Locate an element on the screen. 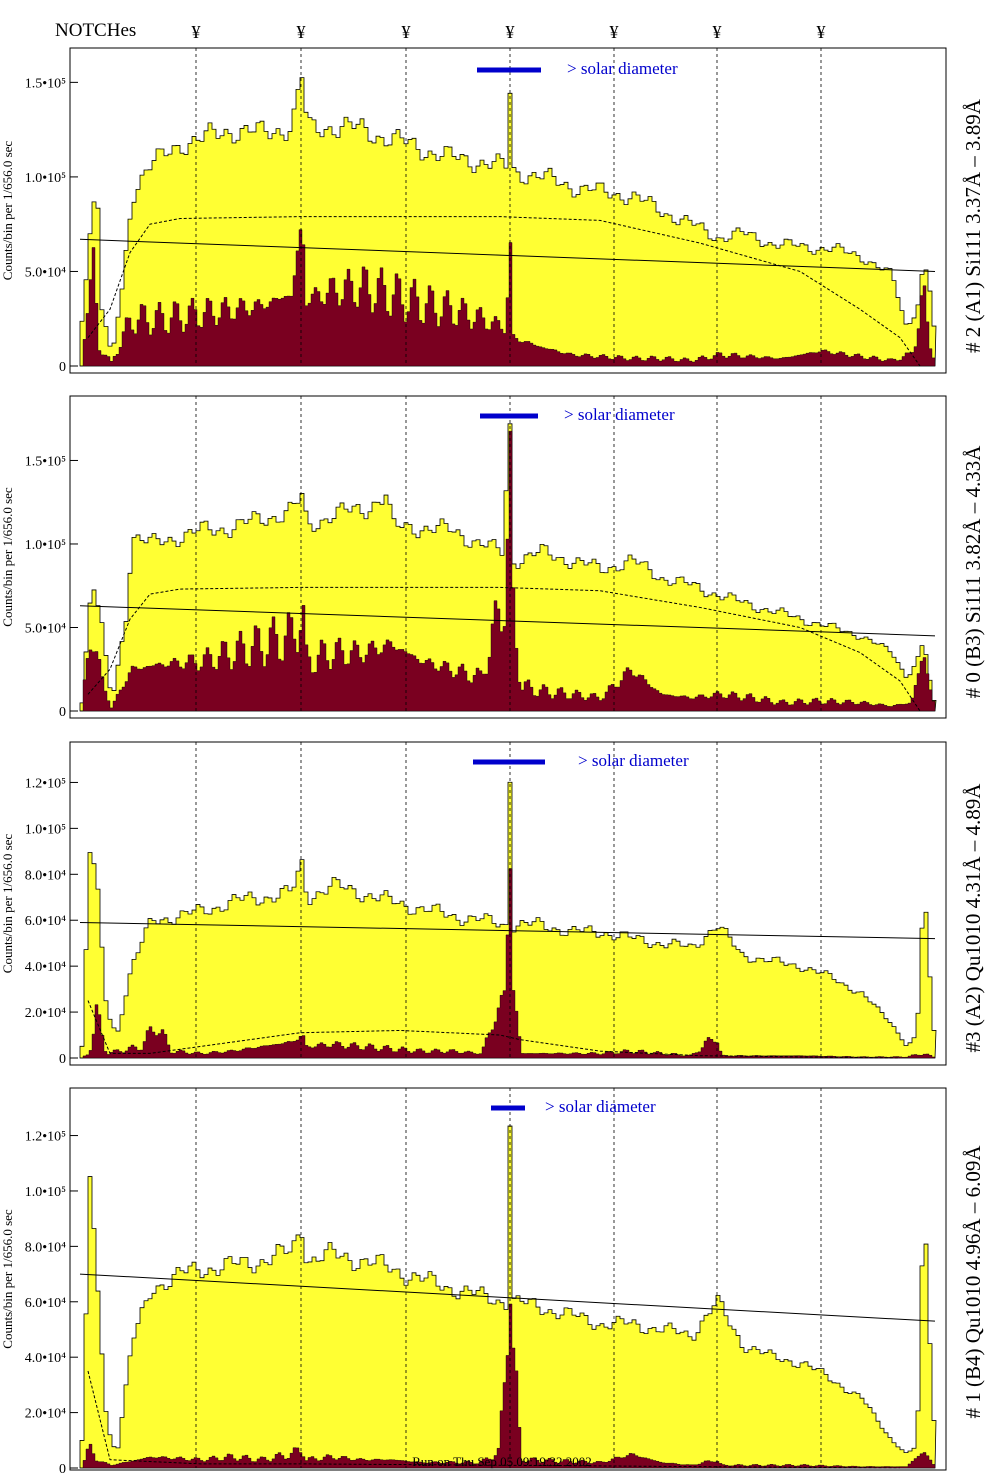 This screenshot has height=1477, width=1004. panel-channel-label: # 2 (A1) Si111 3.37Å – 3.89Å is located at coordinates (973, 225).